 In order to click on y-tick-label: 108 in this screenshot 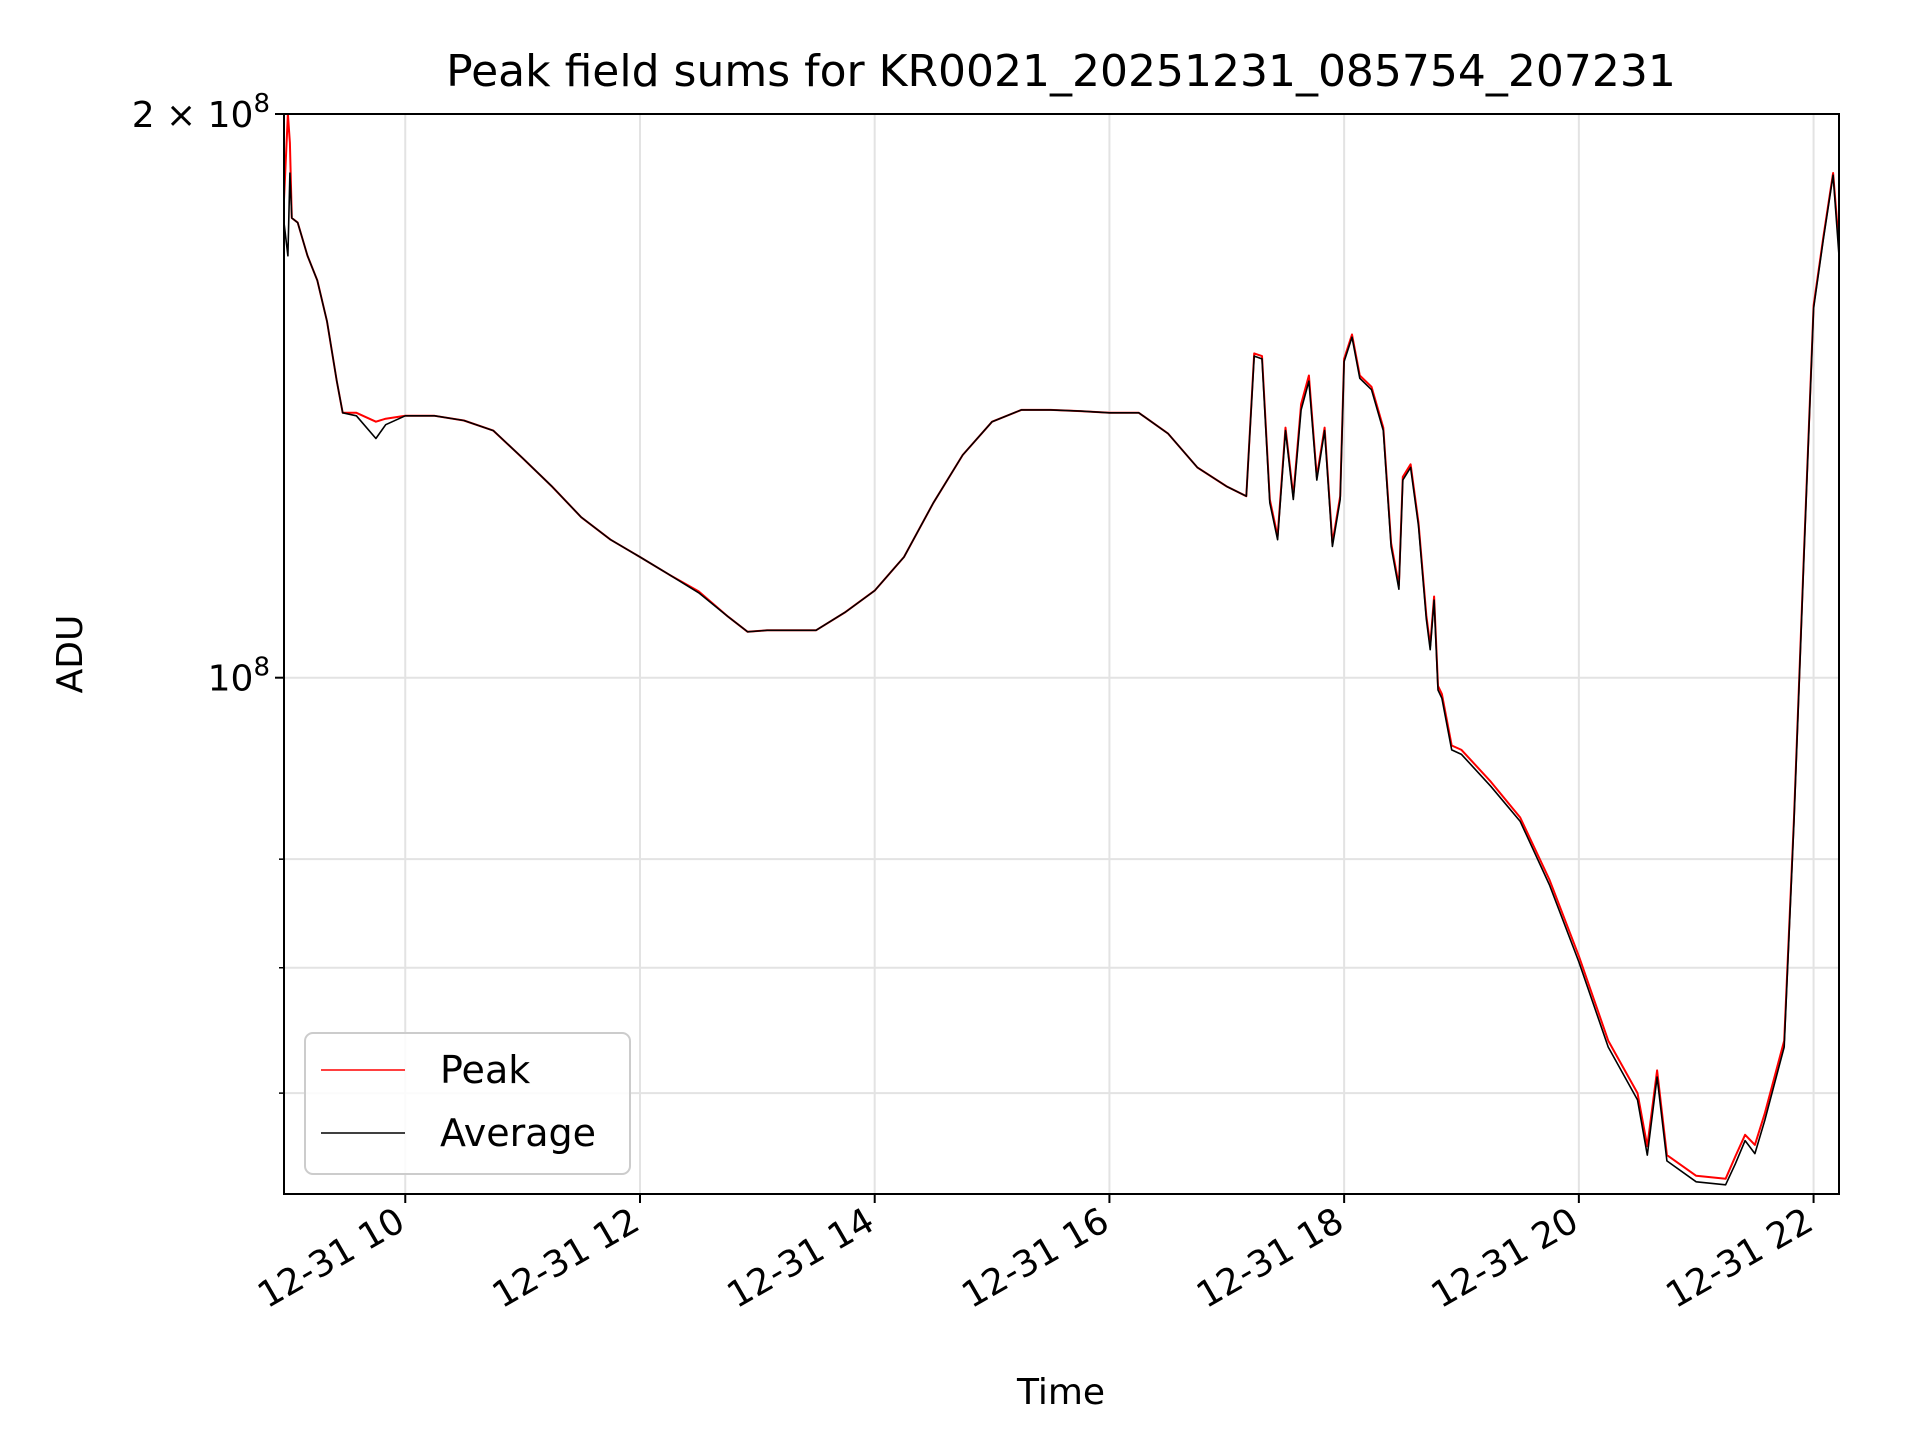, I will do `click(239, 676)`.